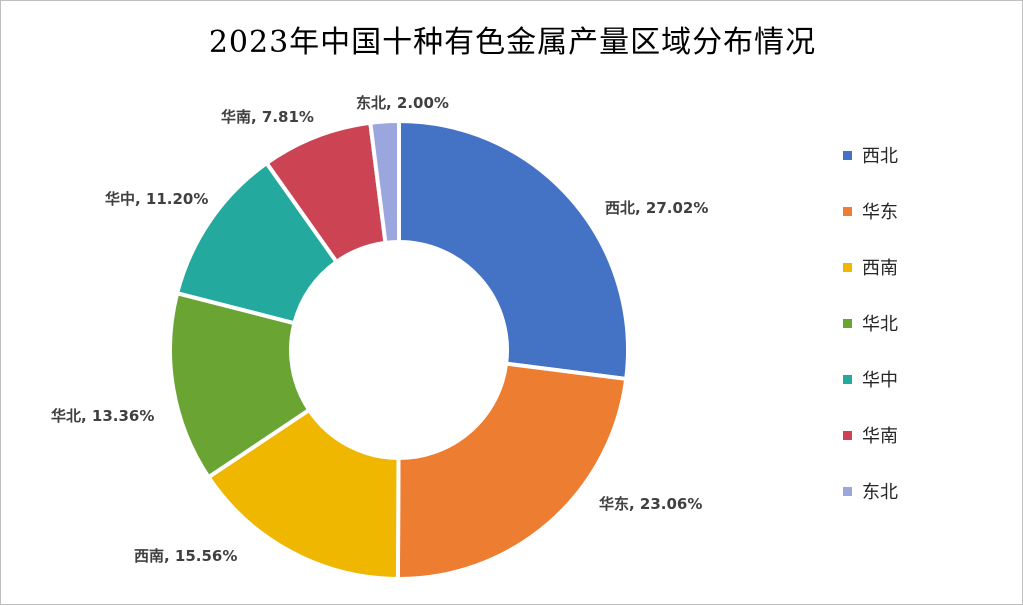  What do you see at coordinates (880, 212) in the screenshot?
I see `legend-label-1: 华东` at bounding box center [880, 212].